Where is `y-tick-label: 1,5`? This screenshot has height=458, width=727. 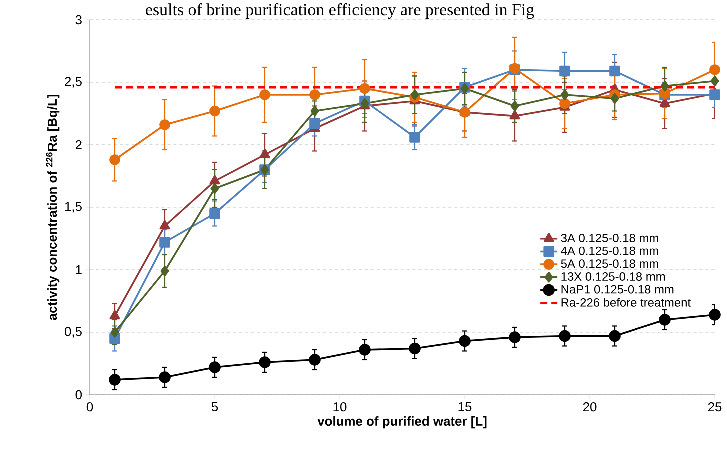
y-tick-label: 1,5 is located at coordinates (73, 207).